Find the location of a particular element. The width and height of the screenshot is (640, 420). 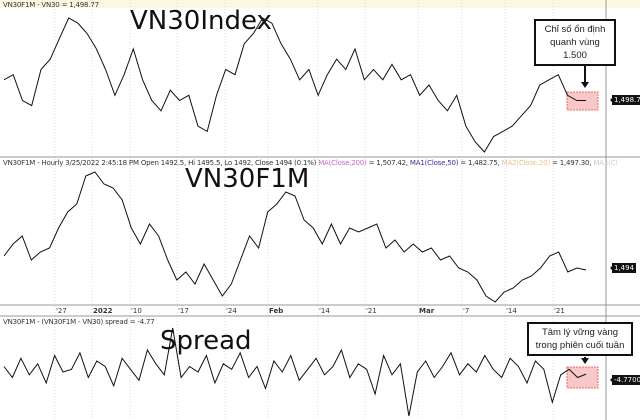

x-tick-label: Feb is located at coordinates (276, 311).